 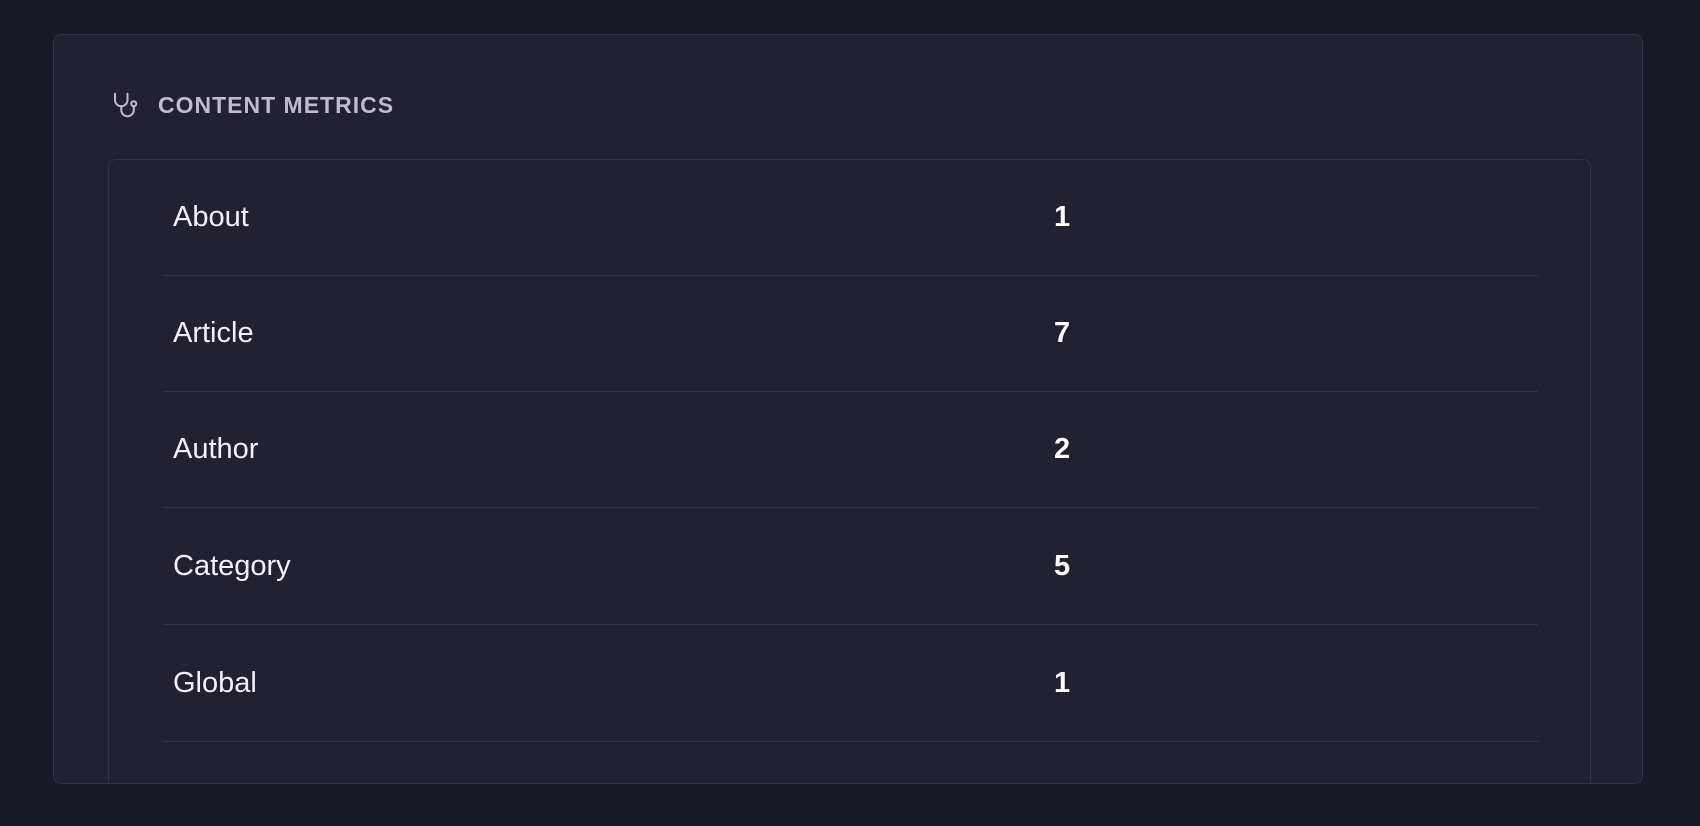 I want to click on table-row: Author 2, so click(x=850, y=450).